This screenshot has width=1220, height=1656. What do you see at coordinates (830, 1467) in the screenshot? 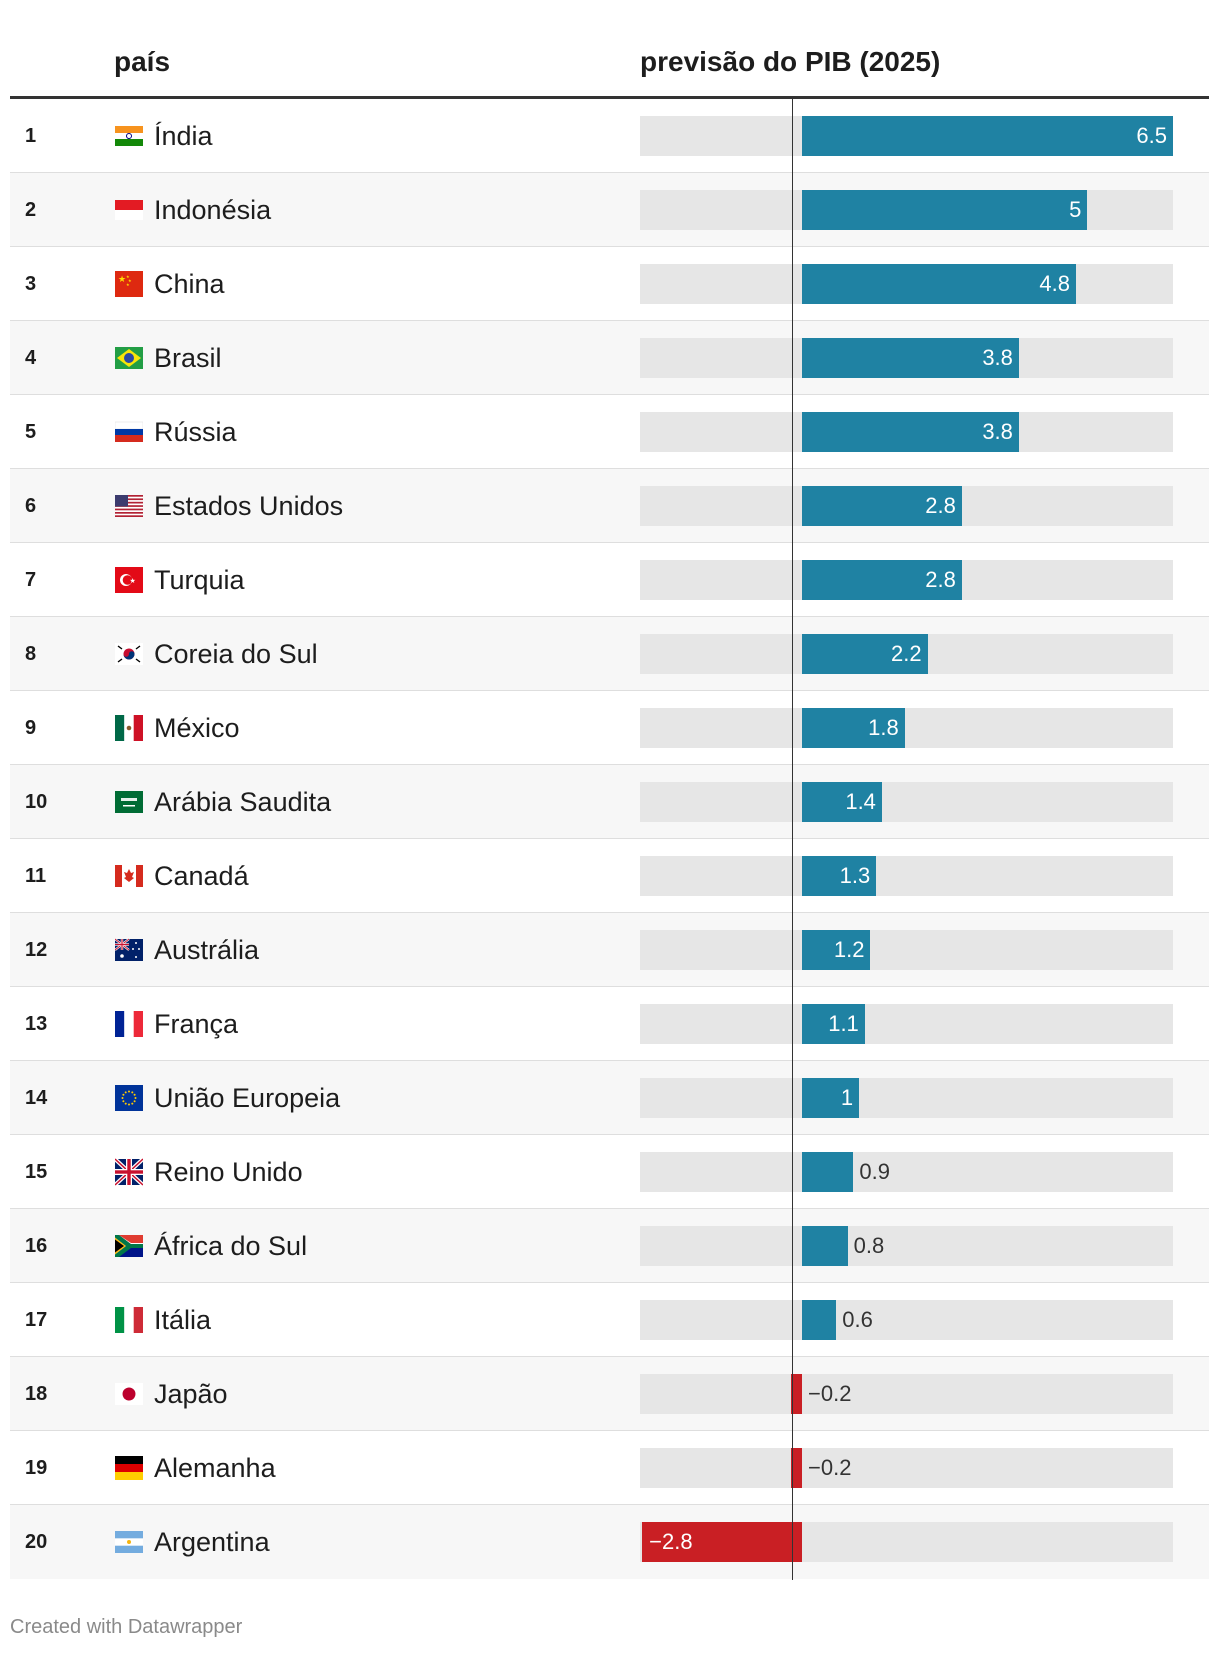
I see `value-label: −0.2` at bounding box center [830, 1467].